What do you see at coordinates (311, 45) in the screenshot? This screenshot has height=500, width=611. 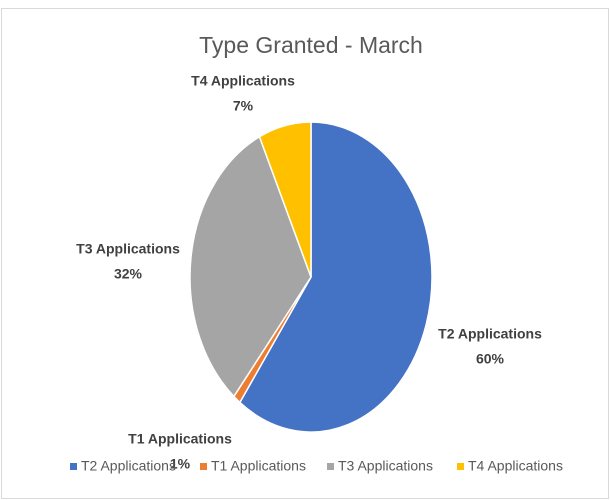 I see `chart-title: Type Granted - March` at bounding box center [311, 45].